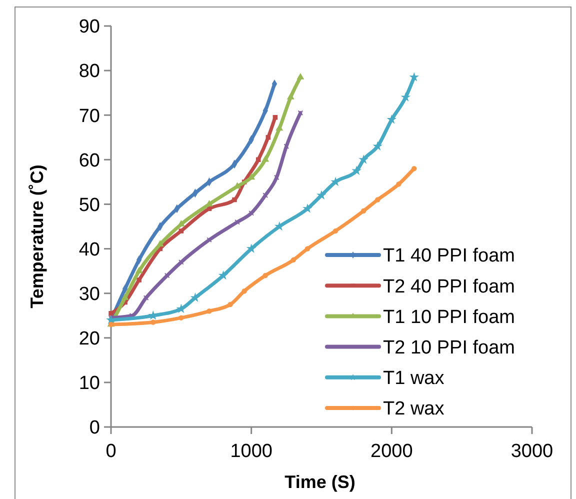  I want to click on x-tick-label: 1000, so click(251, 451).